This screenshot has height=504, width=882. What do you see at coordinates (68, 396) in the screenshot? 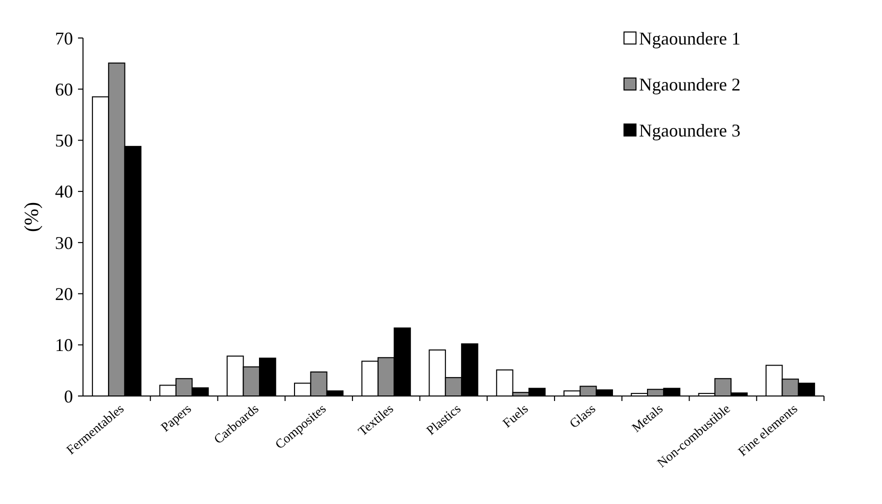
I see `y-tick-label: 0` at bounding box center [68, 396].